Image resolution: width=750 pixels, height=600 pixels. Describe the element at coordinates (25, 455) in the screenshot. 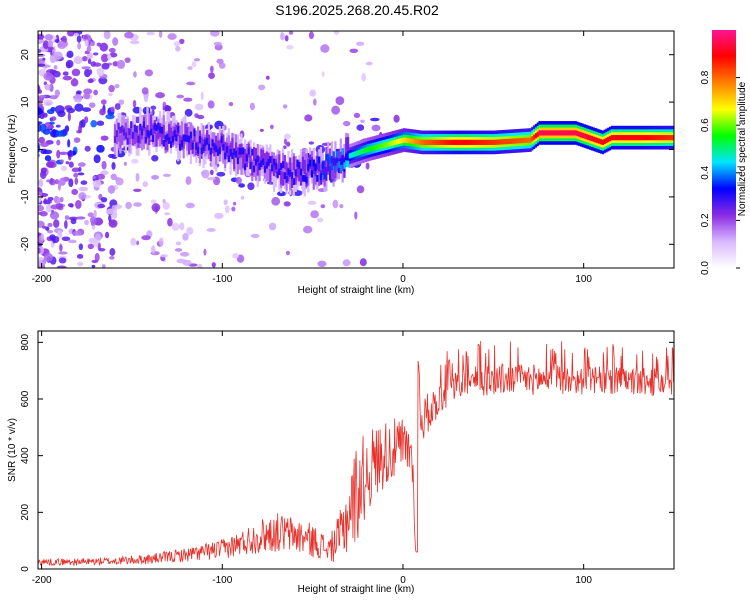

I see `snr-ytick-label: 400` at that location.